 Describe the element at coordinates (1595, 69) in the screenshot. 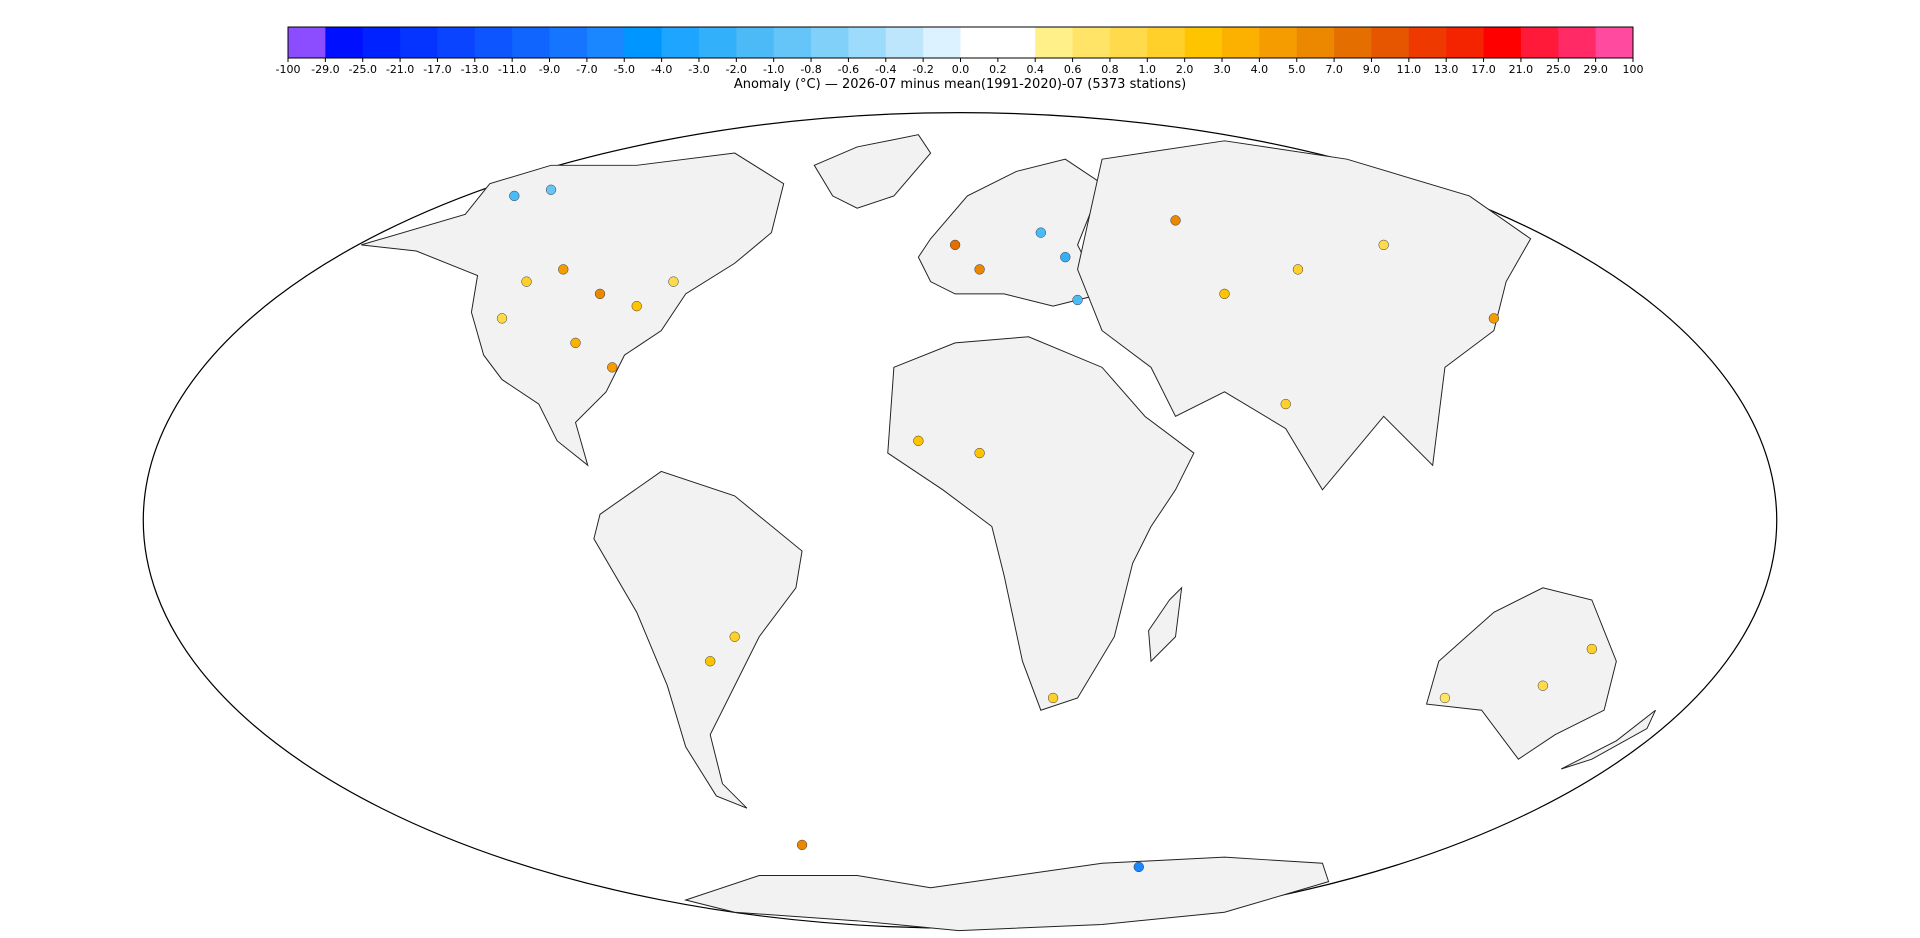

I see `colorbar-tick-label: 29.0` at that location.